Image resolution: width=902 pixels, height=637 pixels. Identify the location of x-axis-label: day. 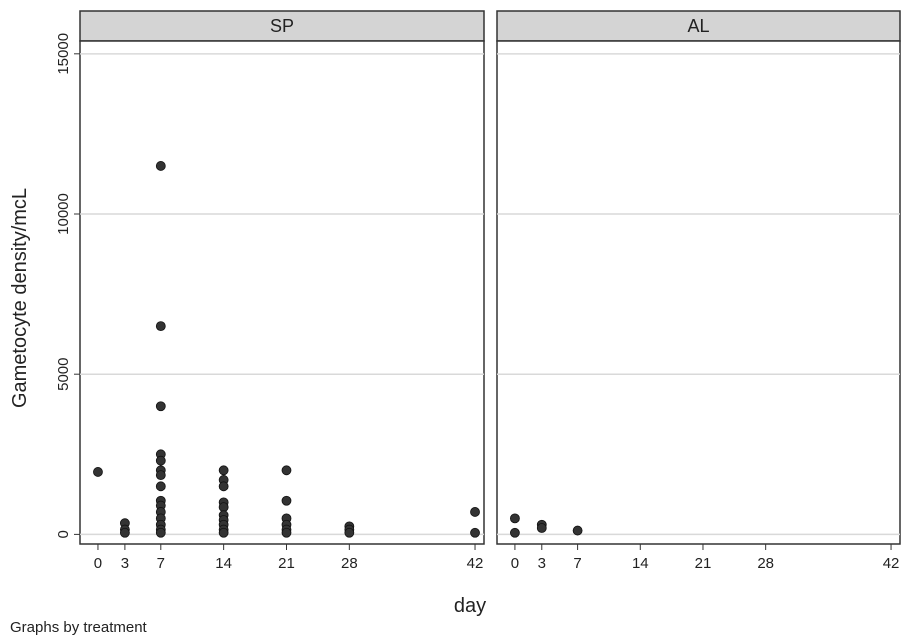
(470, 606).